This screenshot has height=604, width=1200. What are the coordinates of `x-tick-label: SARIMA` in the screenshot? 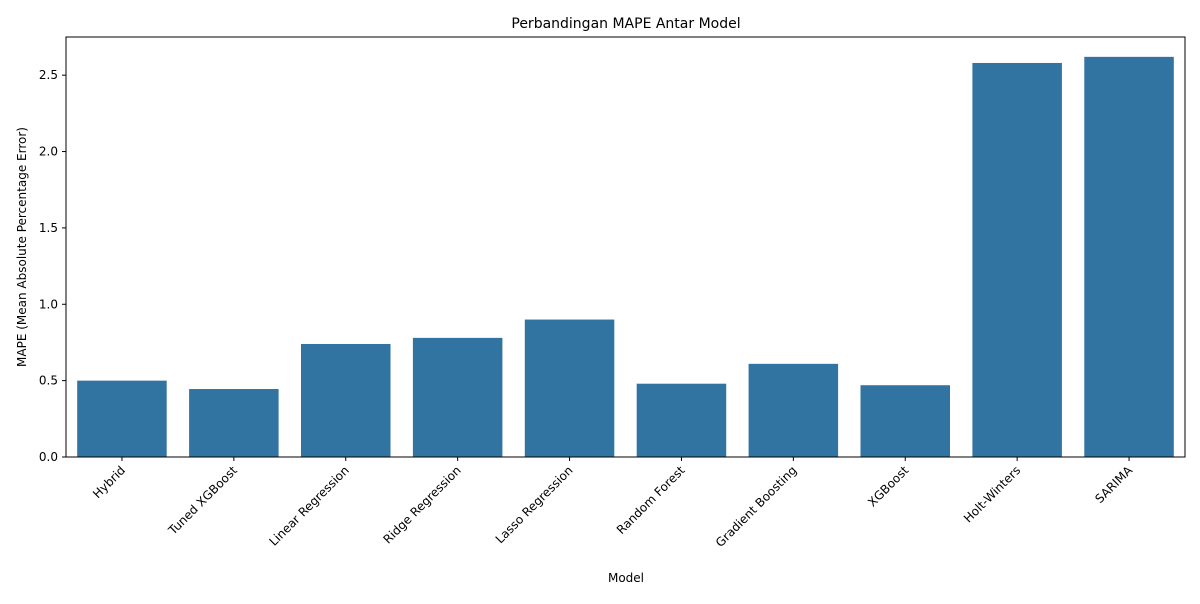 It's located at (1113, 484).